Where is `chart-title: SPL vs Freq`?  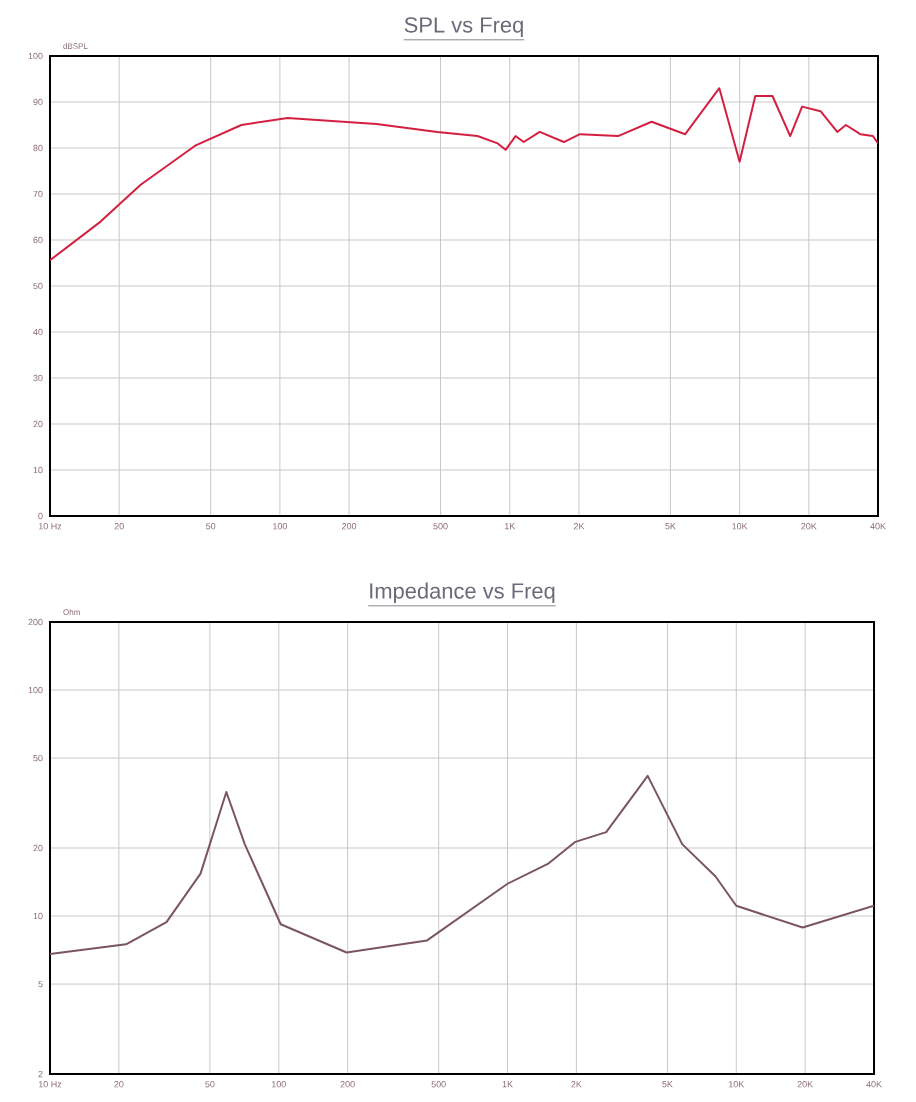
chart-title: SPL vs Freq is located at coordinates (463, 27).